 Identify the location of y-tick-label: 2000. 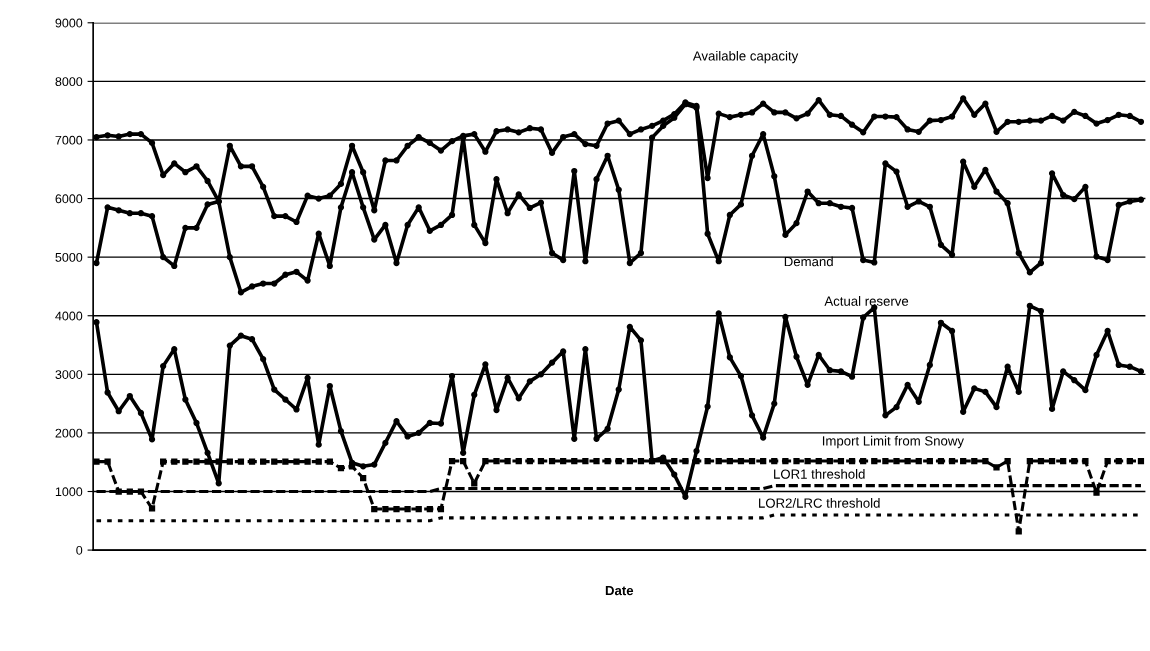
(69, 433).